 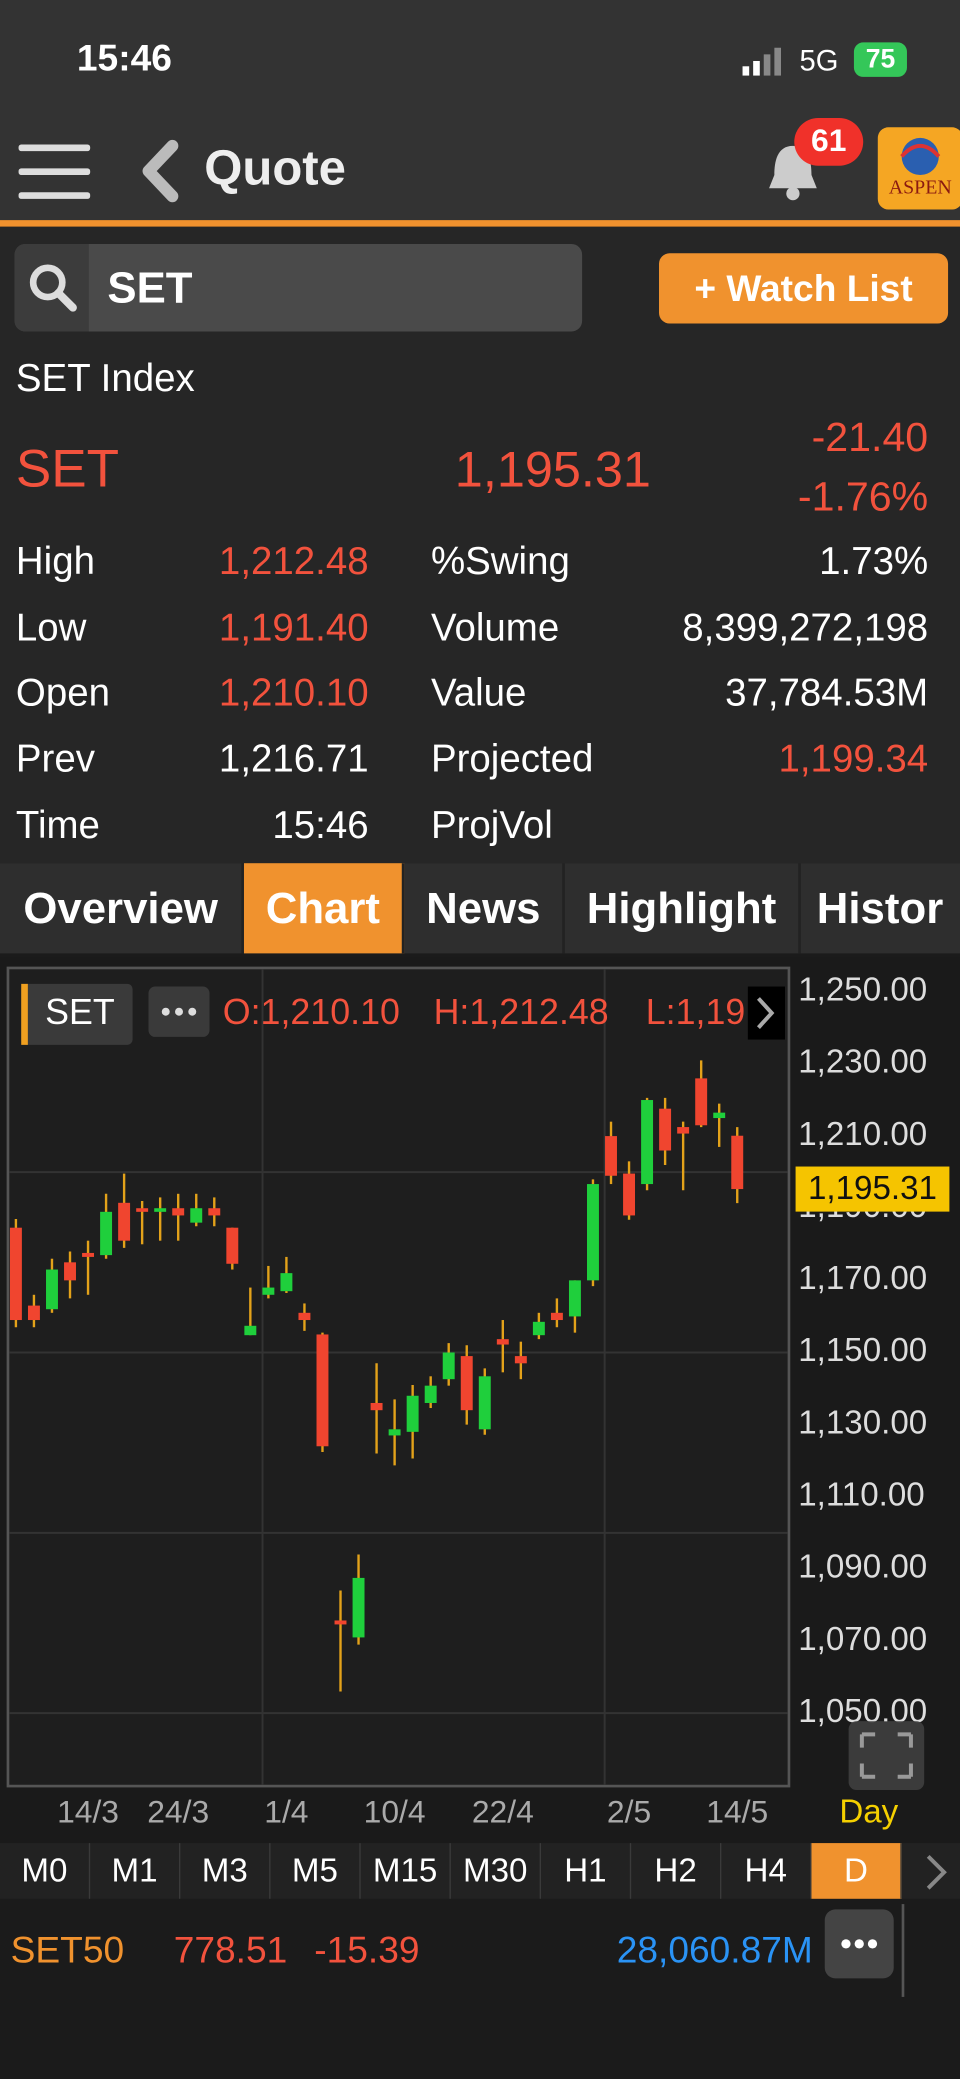 What do you see at coordinates (495, 628) in the screenshot?
I see `stat-label: Volume` at bounding box center [495, 628].